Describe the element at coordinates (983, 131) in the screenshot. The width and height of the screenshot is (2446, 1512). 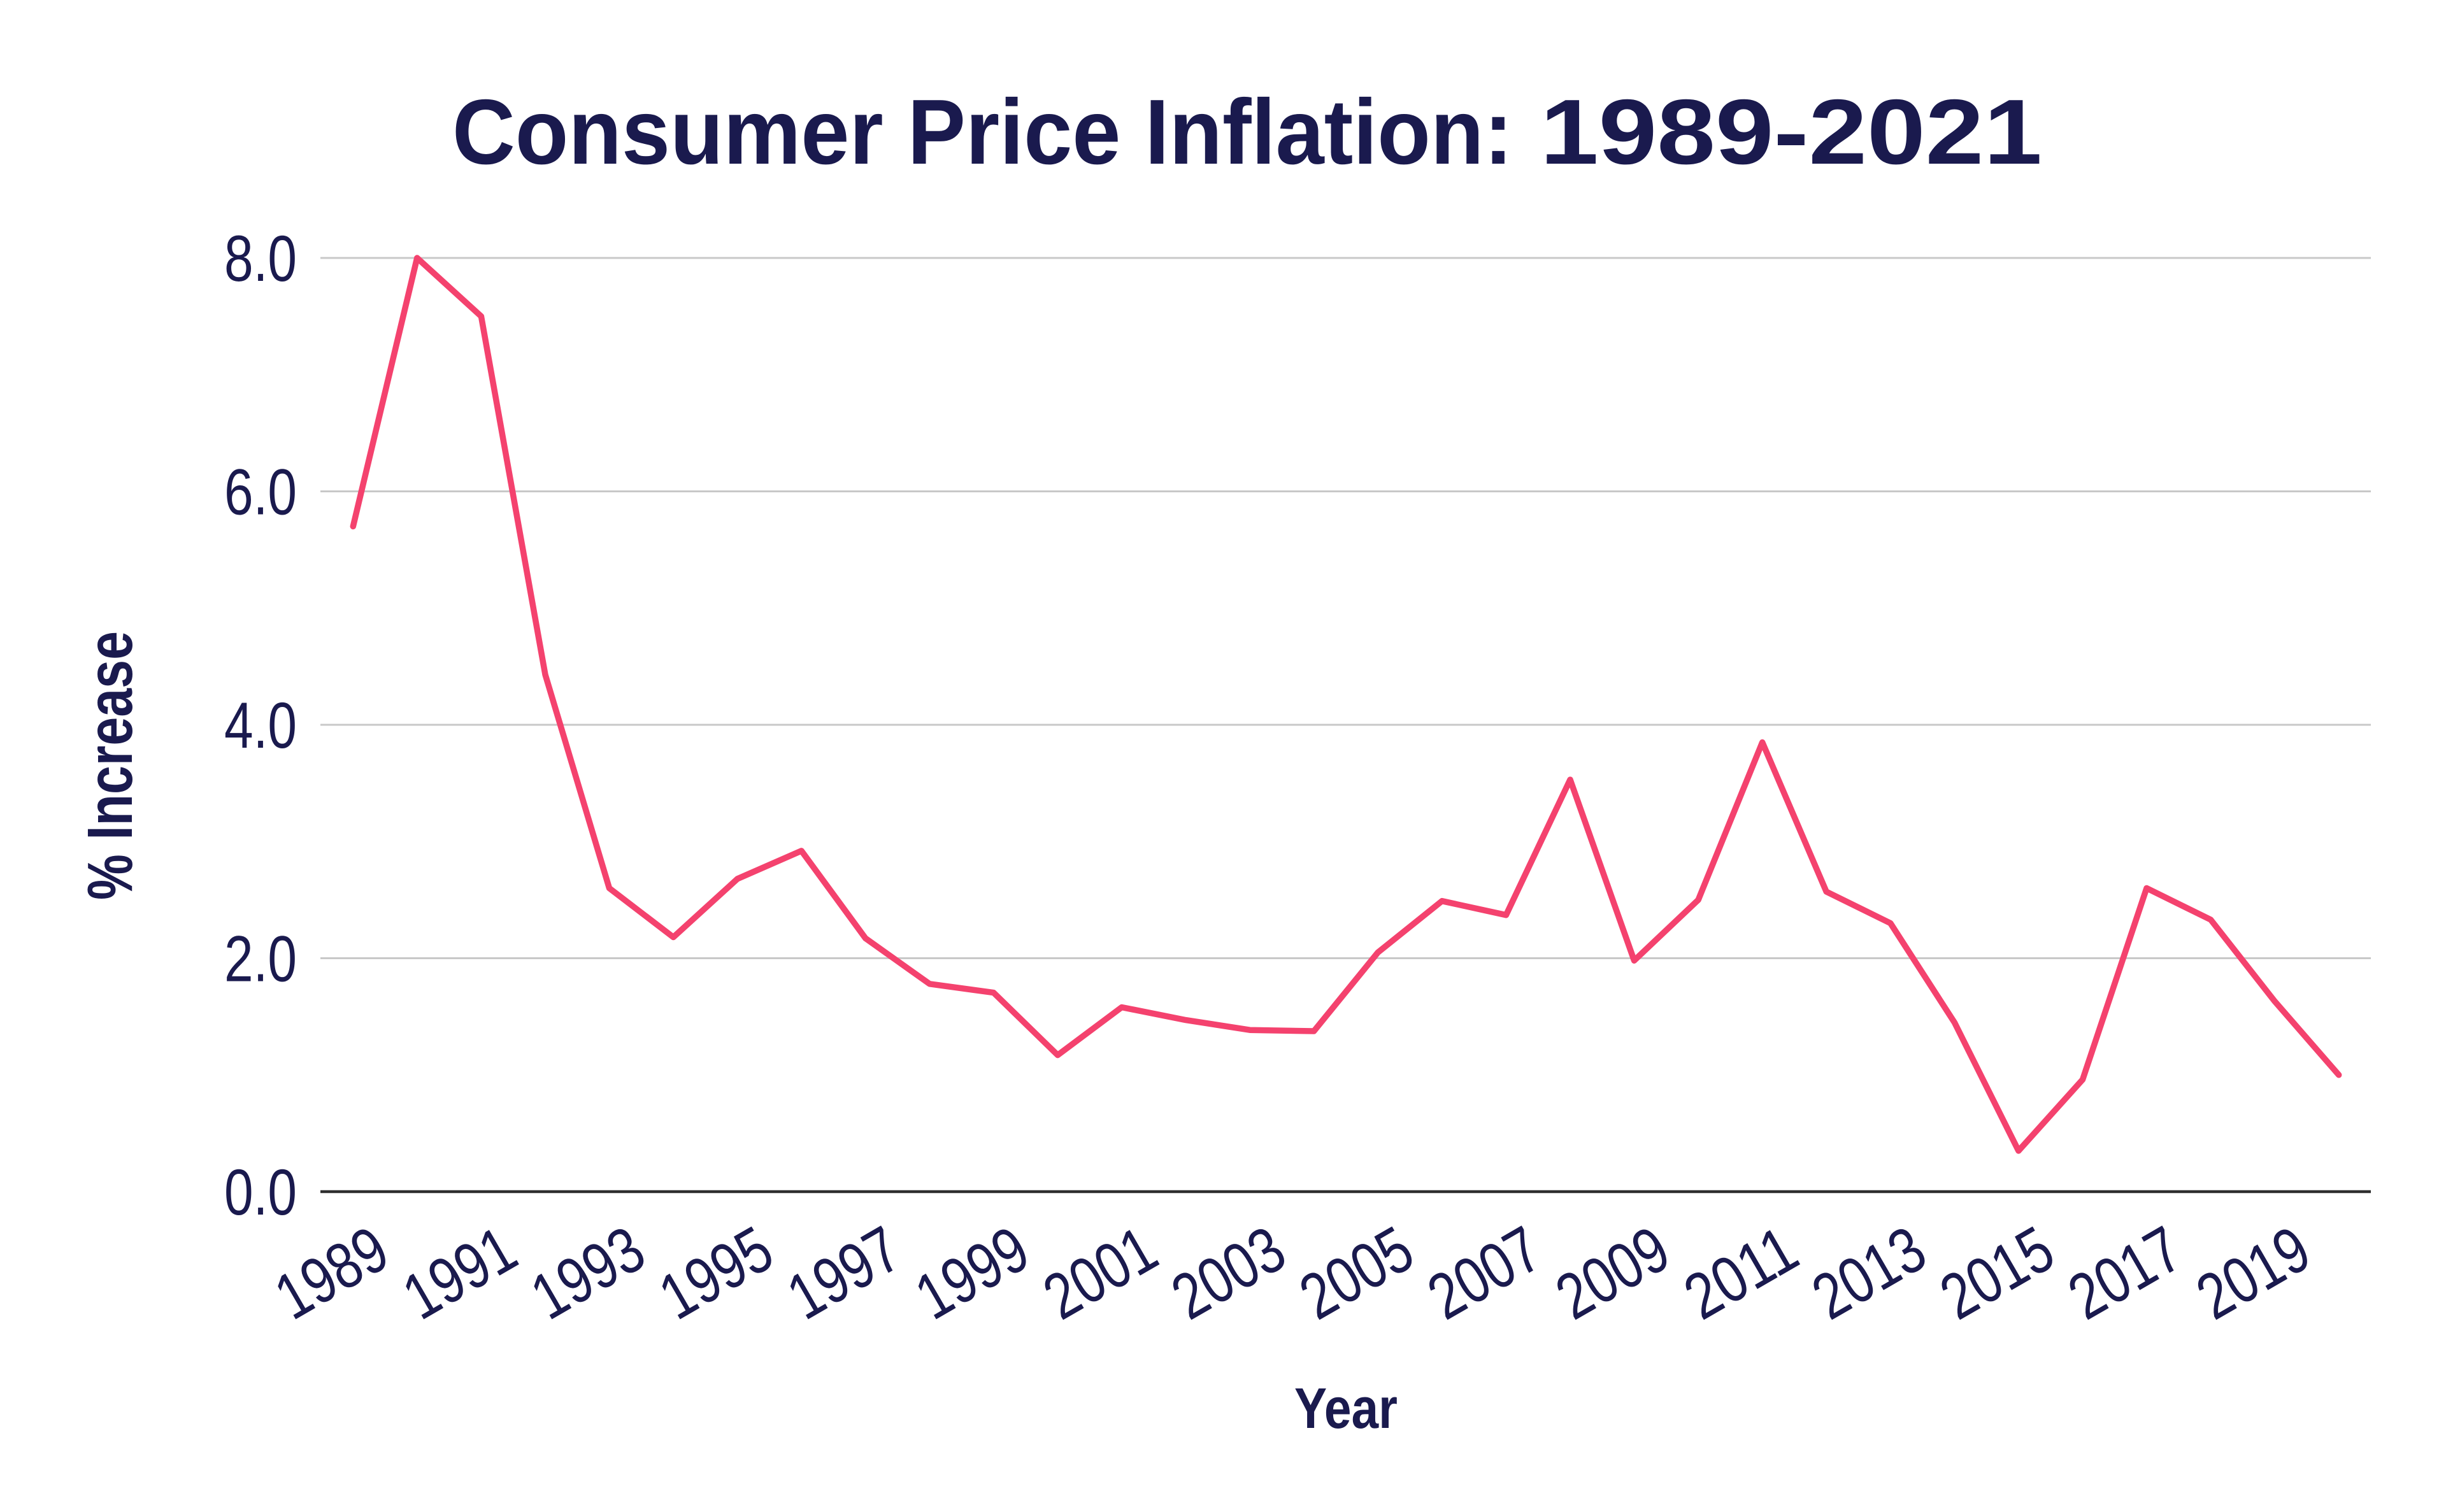
I see `svg-text: Consumer Price Inflation:` at that location.